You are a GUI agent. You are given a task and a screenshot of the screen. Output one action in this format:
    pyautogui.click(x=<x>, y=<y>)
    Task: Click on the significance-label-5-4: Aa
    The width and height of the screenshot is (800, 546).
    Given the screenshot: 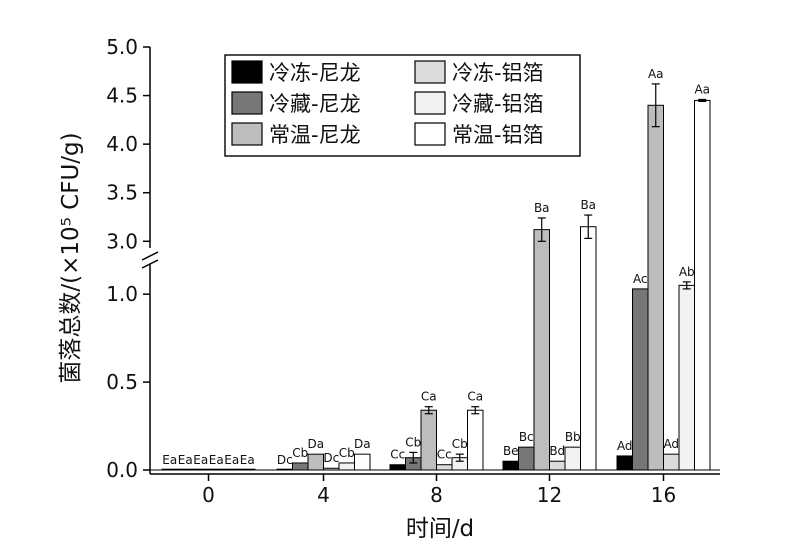 What is the action you would take?
    pyautogui.click(x=702, y=89)
    